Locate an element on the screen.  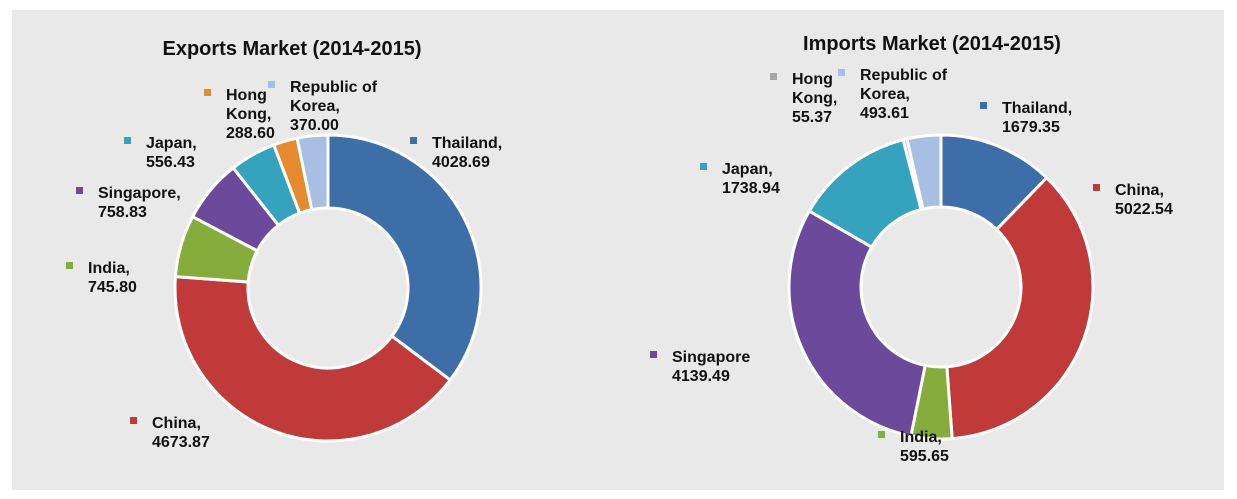
label-china: China, 4673.87 is located at coordinates (170, 433).